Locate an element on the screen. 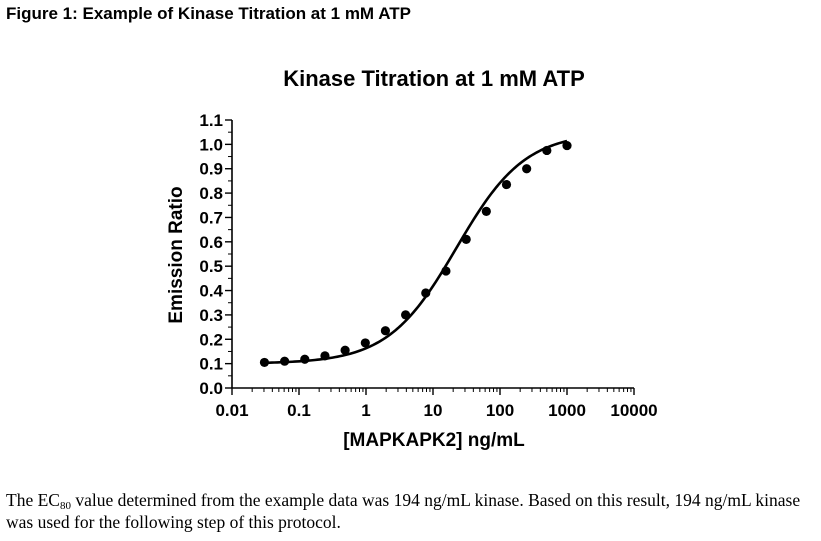 This screenshot has width=821, height=541. x-tick-label: 0.01 is located at coordinates (231, 410).